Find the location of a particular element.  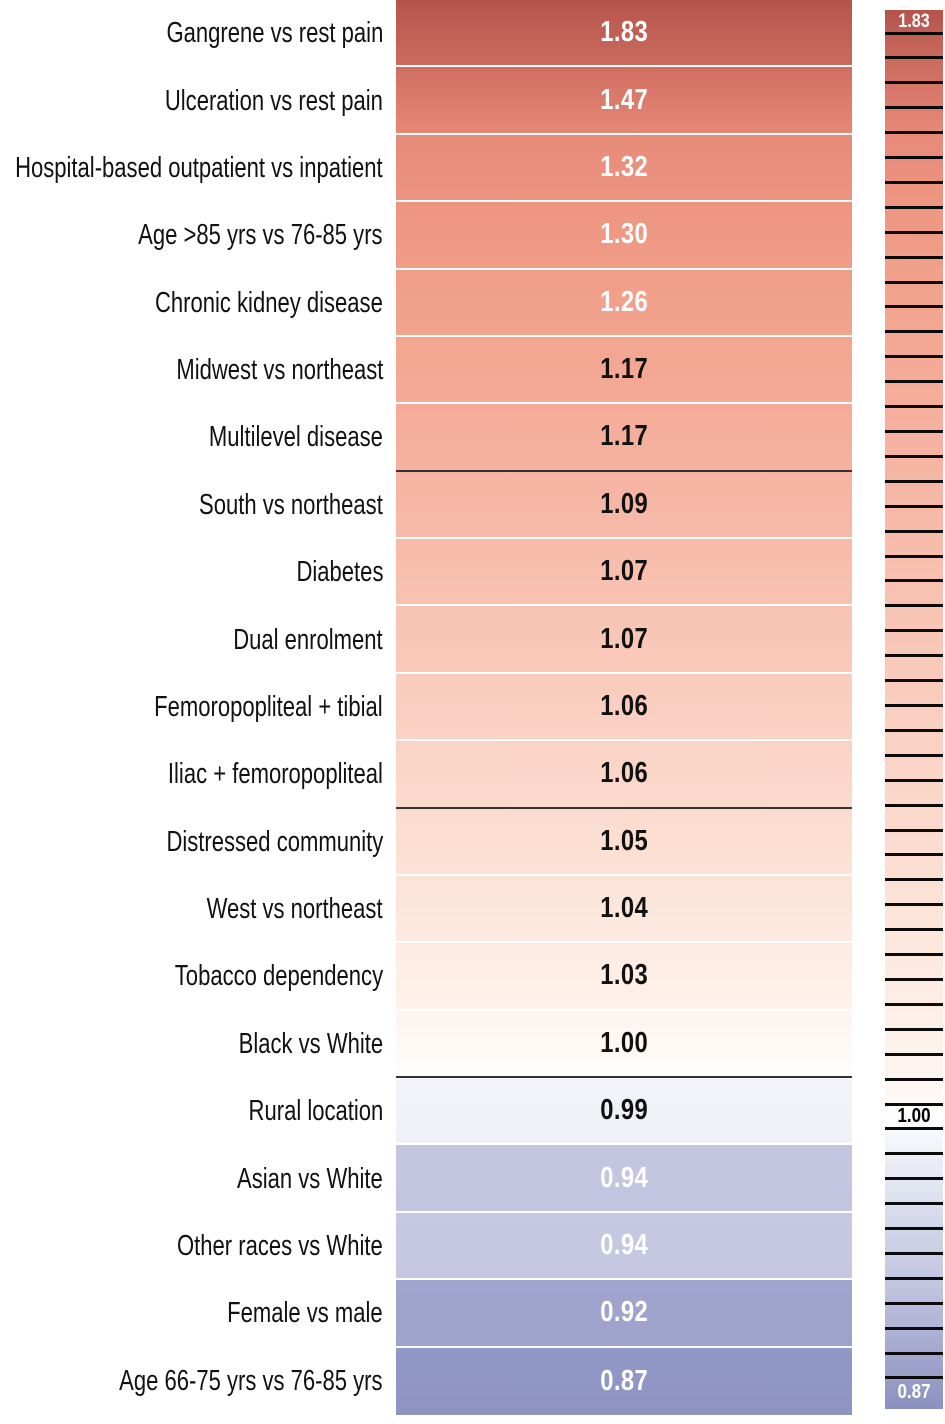

row-category-label: Tobacco dependency is located at coordinates (198, 977).